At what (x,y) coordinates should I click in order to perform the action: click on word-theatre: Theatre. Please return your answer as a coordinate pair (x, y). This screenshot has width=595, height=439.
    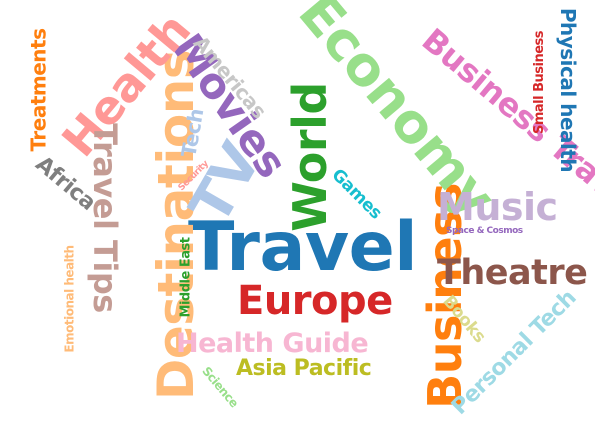
    Looking at the image, I should click on (512, 273).